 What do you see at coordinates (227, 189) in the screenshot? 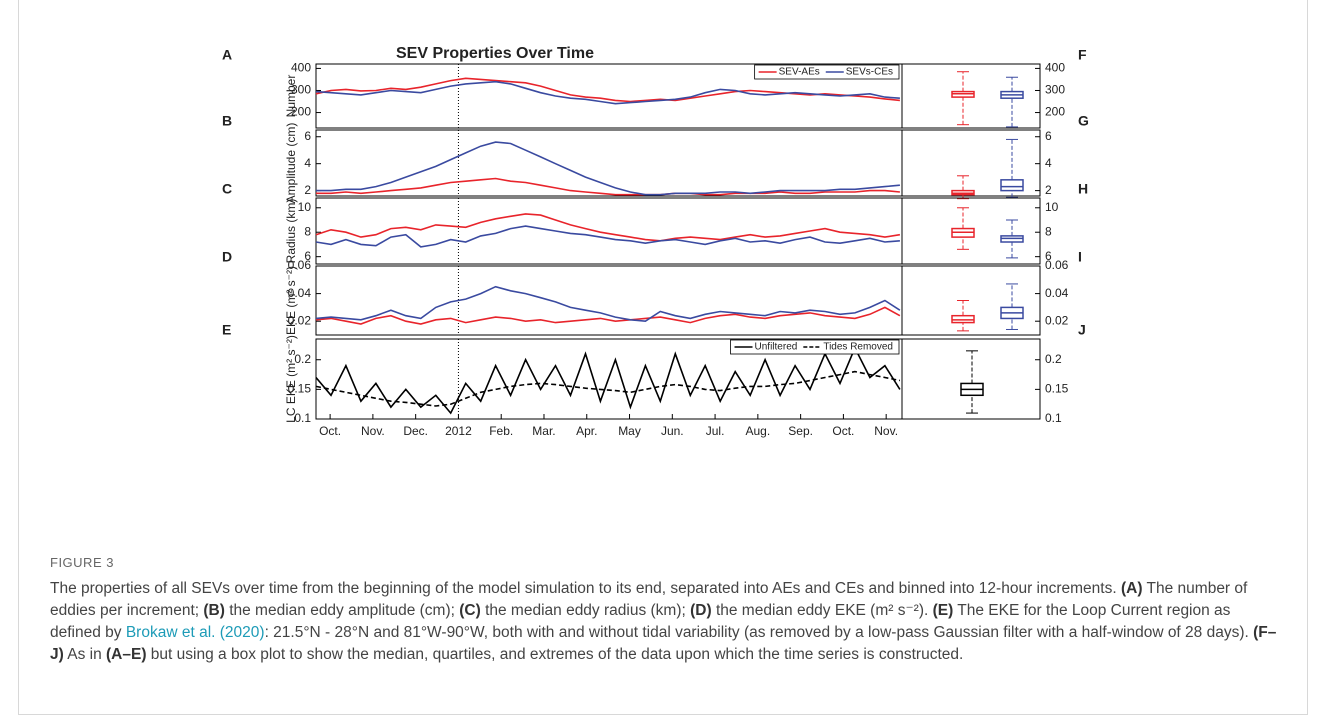
I see `panel-label: C` at bounding box center [227, 189].